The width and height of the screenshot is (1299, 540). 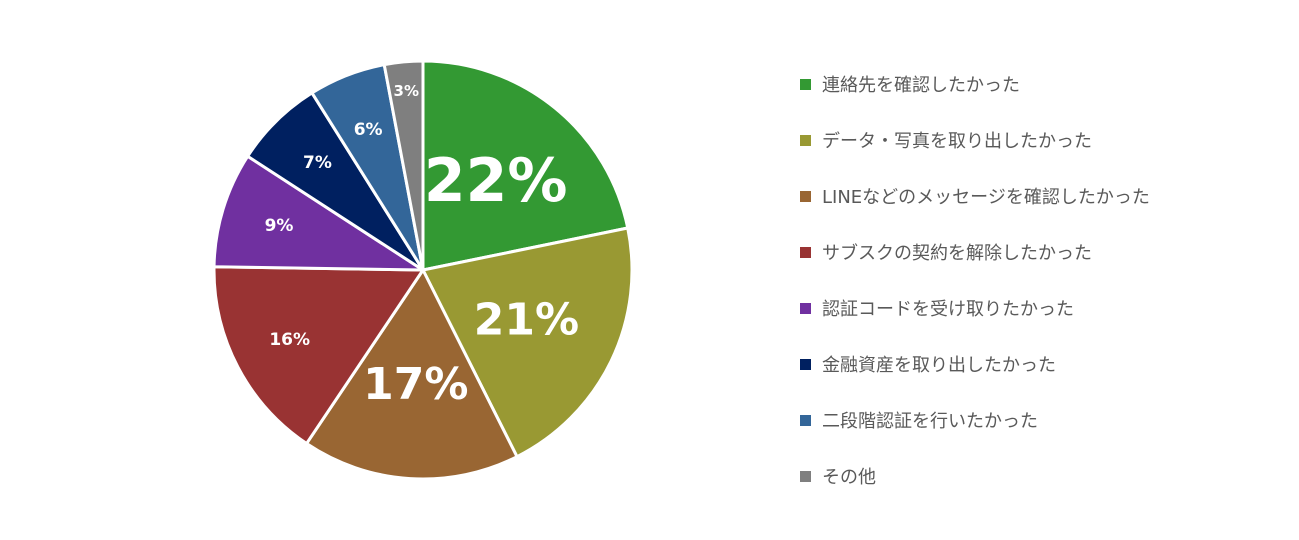 I want to click on legend-label: データ・写真を取り出したかった, so click(x=957, y=141).